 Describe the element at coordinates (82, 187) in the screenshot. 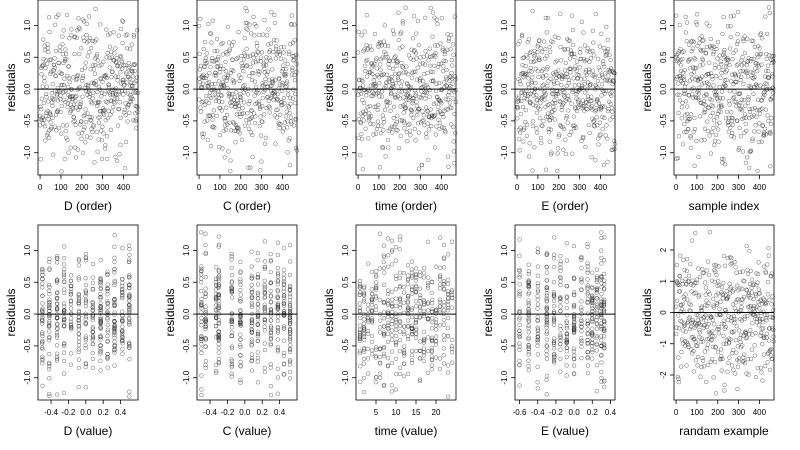

I see `x-tick-label: 200` at that location.